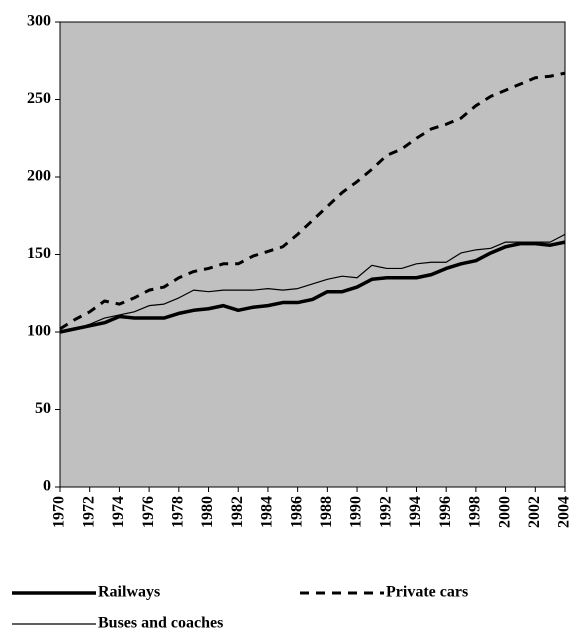  What do you see at coordinates (129, 592) in the screenshot?
I see `legend-label: Railways` at bounding box center [129, 592].